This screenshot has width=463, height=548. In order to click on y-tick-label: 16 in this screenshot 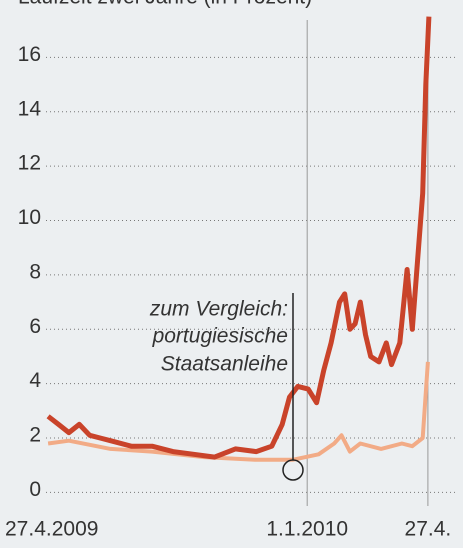, I will do `click(29, 54)`.